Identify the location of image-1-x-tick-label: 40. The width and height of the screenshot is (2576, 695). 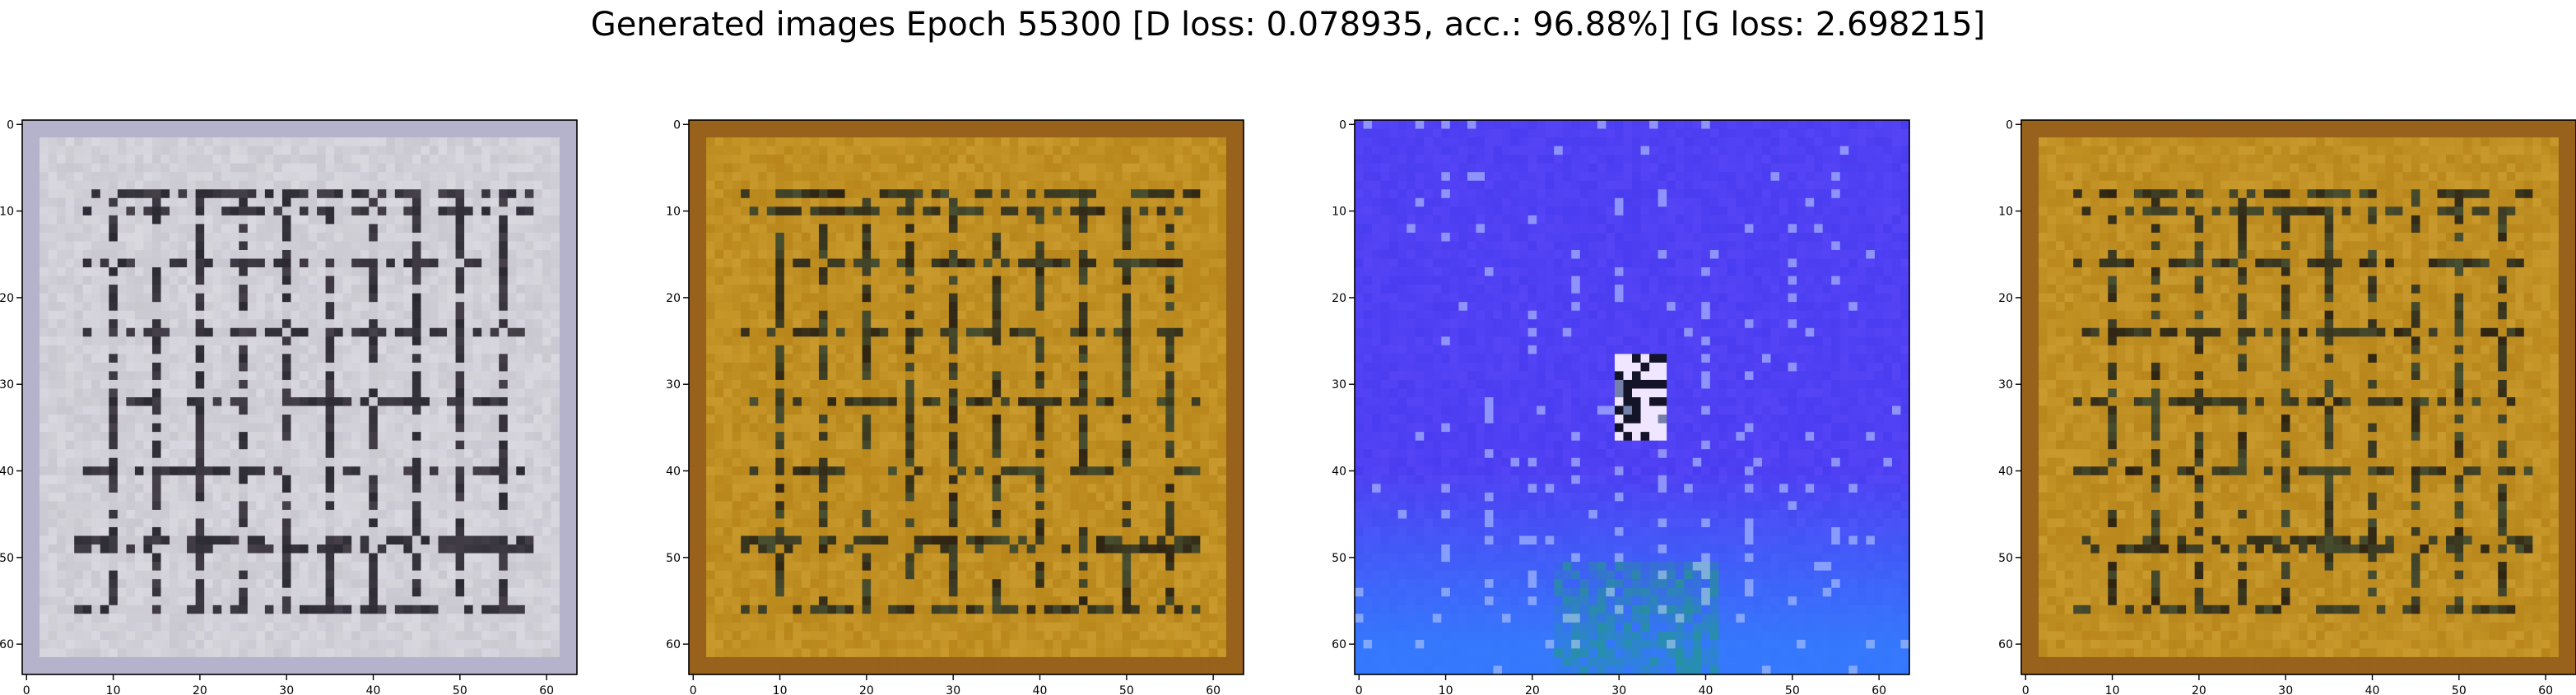
(373, 689).